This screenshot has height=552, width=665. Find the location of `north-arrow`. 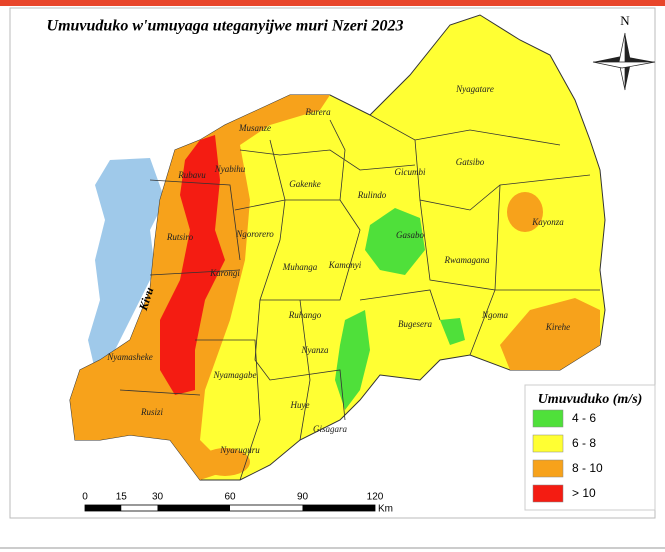

north-arrow is located at coordinates (624, 61).